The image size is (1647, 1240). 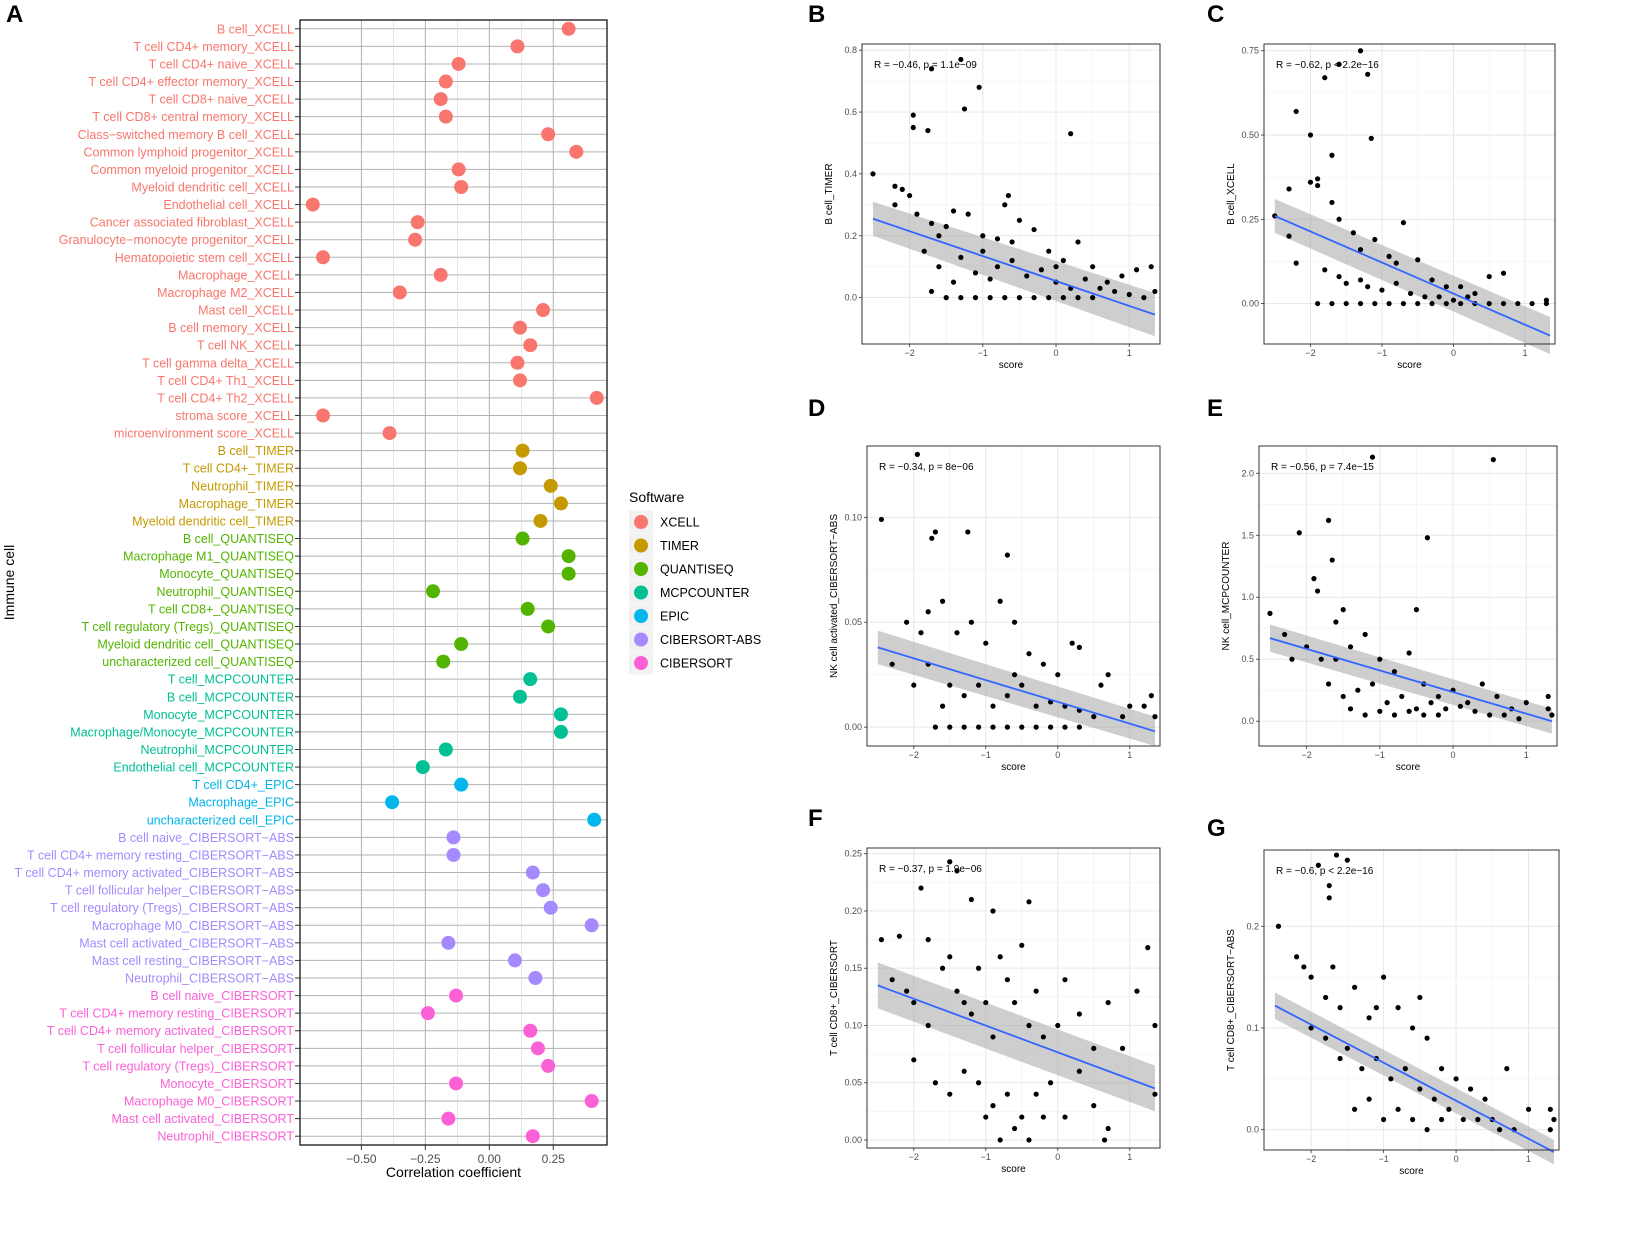 I want to click on panel-g-x-axis-title: score, so click(x=1411, y=1171).